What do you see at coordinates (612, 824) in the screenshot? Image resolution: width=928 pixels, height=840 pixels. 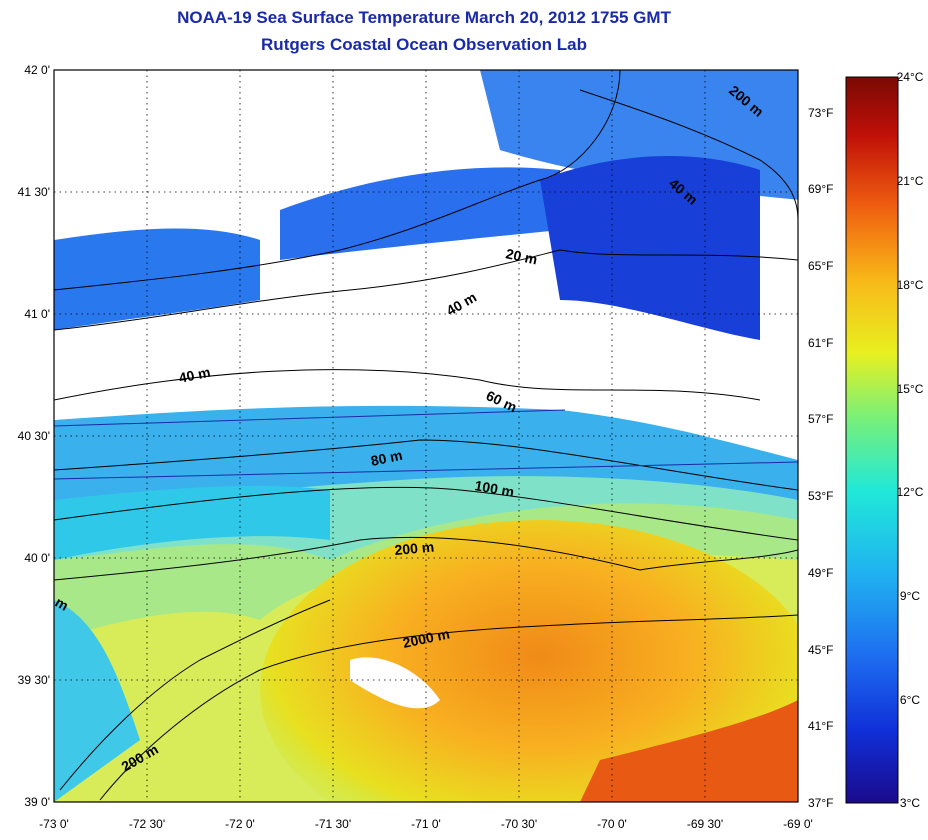 I see `lon-tick-label: -70 0'` at bounding box center [612, 824].